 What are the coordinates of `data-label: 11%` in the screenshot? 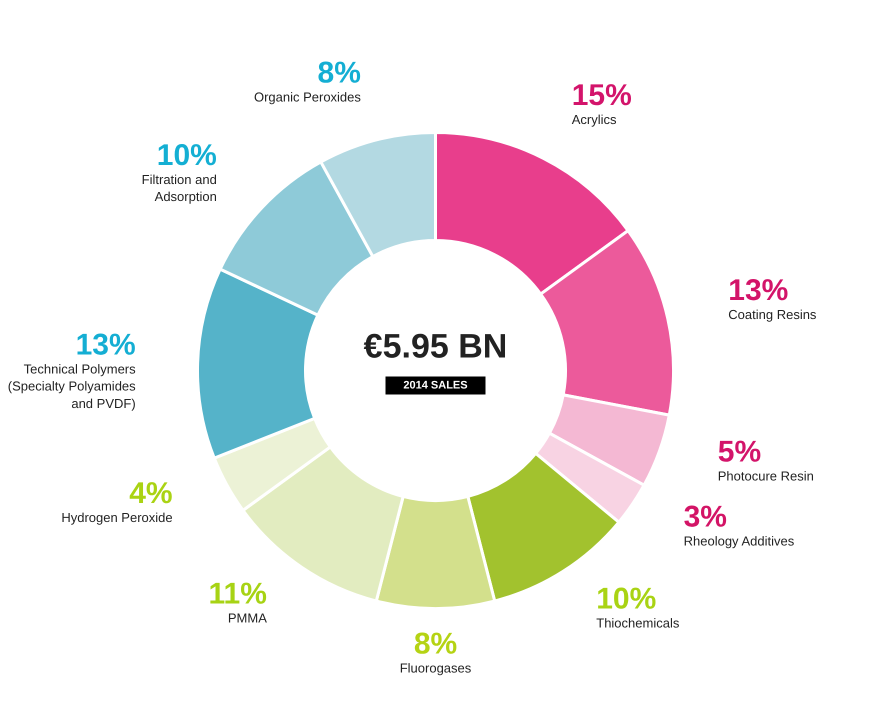 It's located at (237, 593).